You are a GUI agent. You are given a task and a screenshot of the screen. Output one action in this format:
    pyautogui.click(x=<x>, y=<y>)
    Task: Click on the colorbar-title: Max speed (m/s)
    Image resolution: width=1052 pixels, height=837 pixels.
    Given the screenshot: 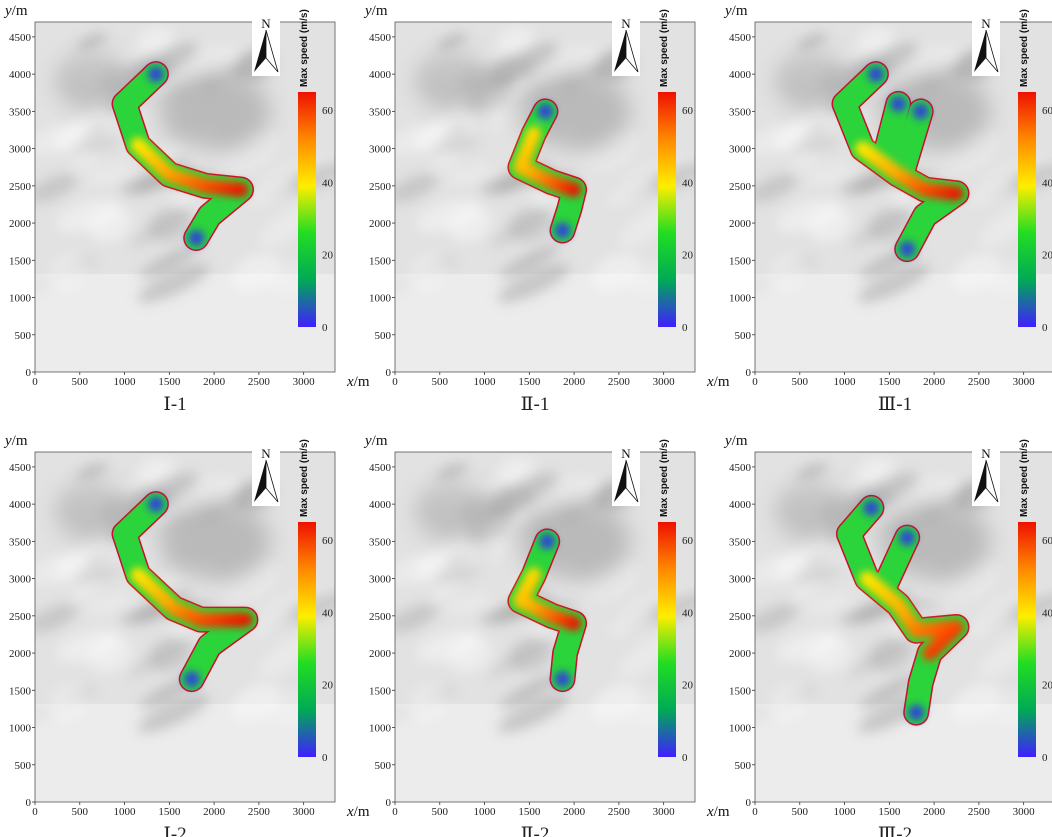 What is the action you would take?
    pyautogui.click(x=664, y=48)
    